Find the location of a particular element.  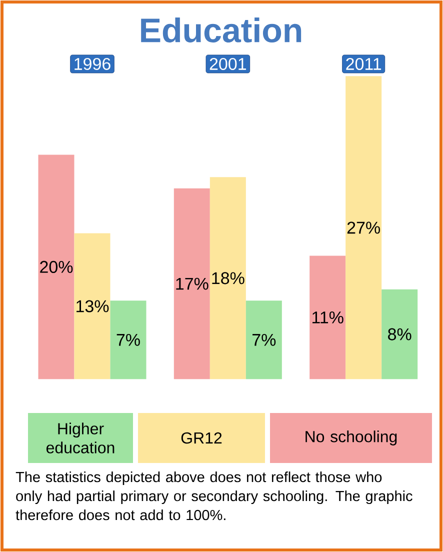

data-label: 17% is located at coordinates (192, 284).